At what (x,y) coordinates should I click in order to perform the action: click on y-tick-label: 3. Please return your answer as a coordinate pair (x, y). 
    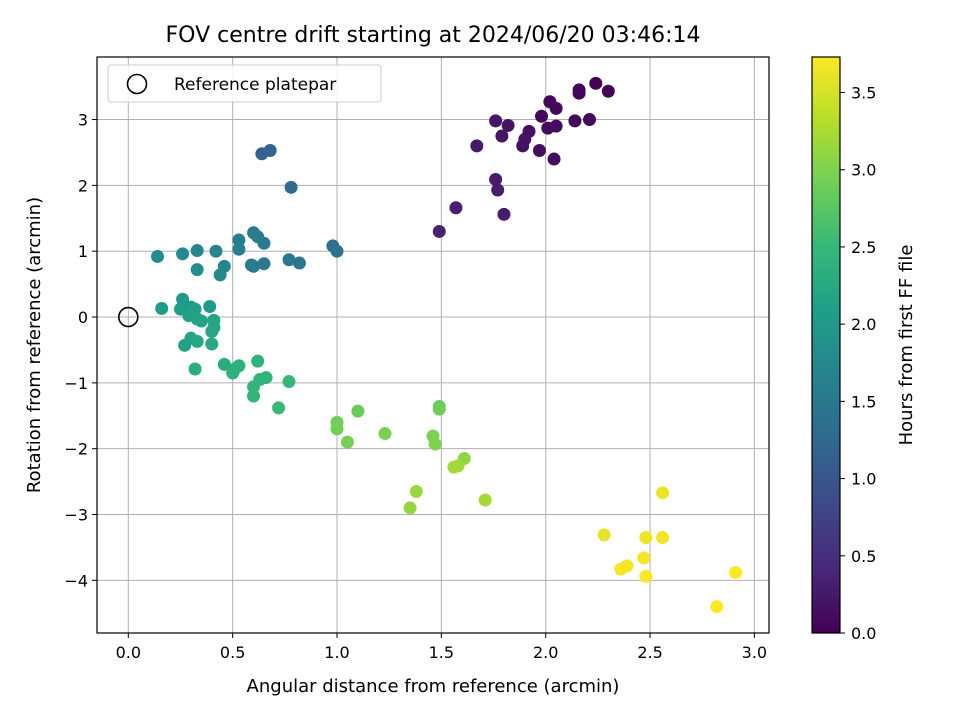
    Looking at the image, I should click on (83, 120).